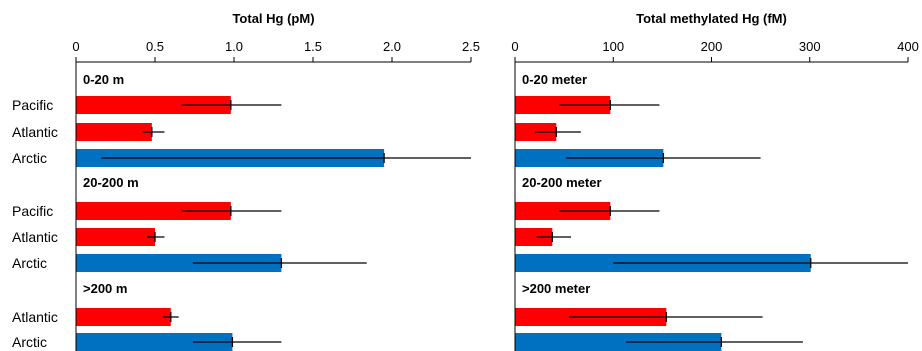  Describe the element at coordinates (712, 46) in the screenshot. I see `mehg-tick-label: 200` at that location.